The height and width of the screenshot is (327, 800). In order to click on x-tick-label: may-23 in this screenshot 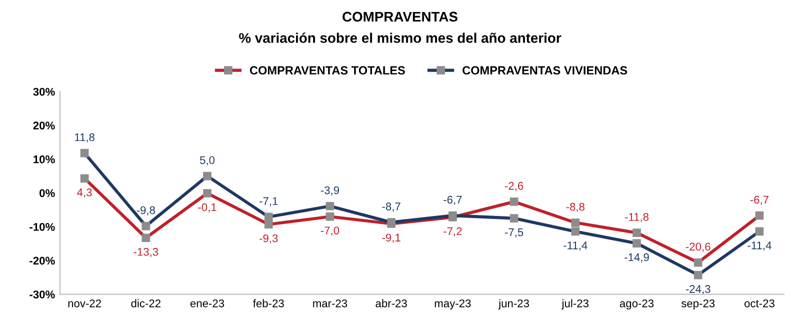, I will do `click(452, 304)`.